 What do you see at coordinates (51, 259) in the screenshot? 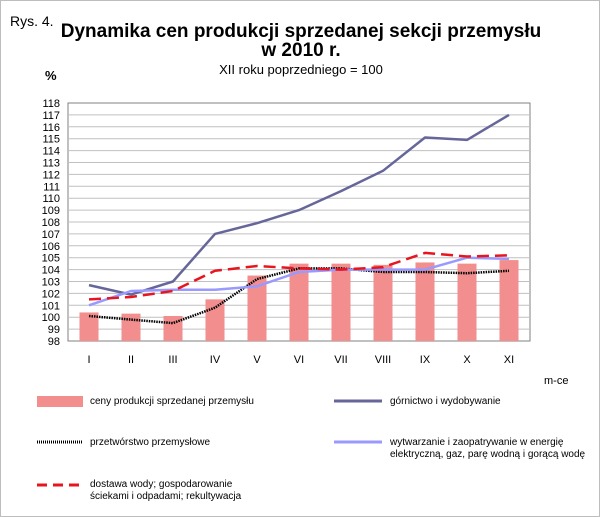
I see `y-tick-label: 105` at bounding box center [51, 259].